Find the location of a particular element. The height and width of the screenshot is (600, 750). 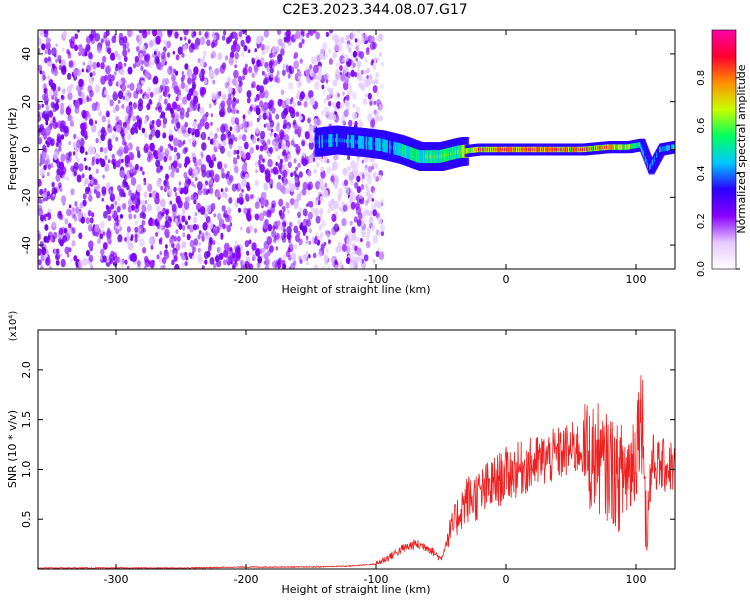

x-tick-label: -200 is located at coordinates (246, 279).